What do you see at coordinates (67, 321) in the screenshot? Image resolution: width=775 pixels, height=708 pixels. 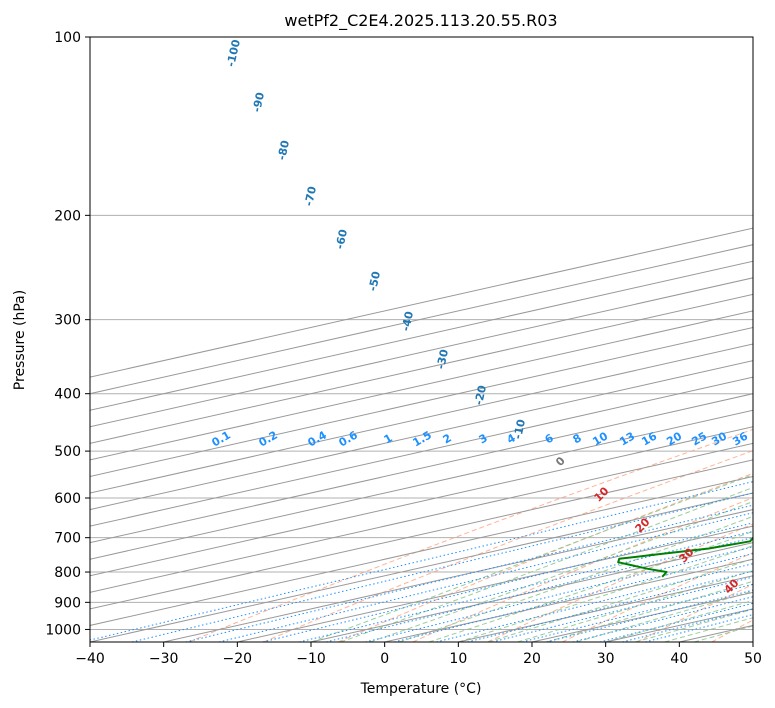 I see `y-tick-label: 300` at bounding box center [67, 321].